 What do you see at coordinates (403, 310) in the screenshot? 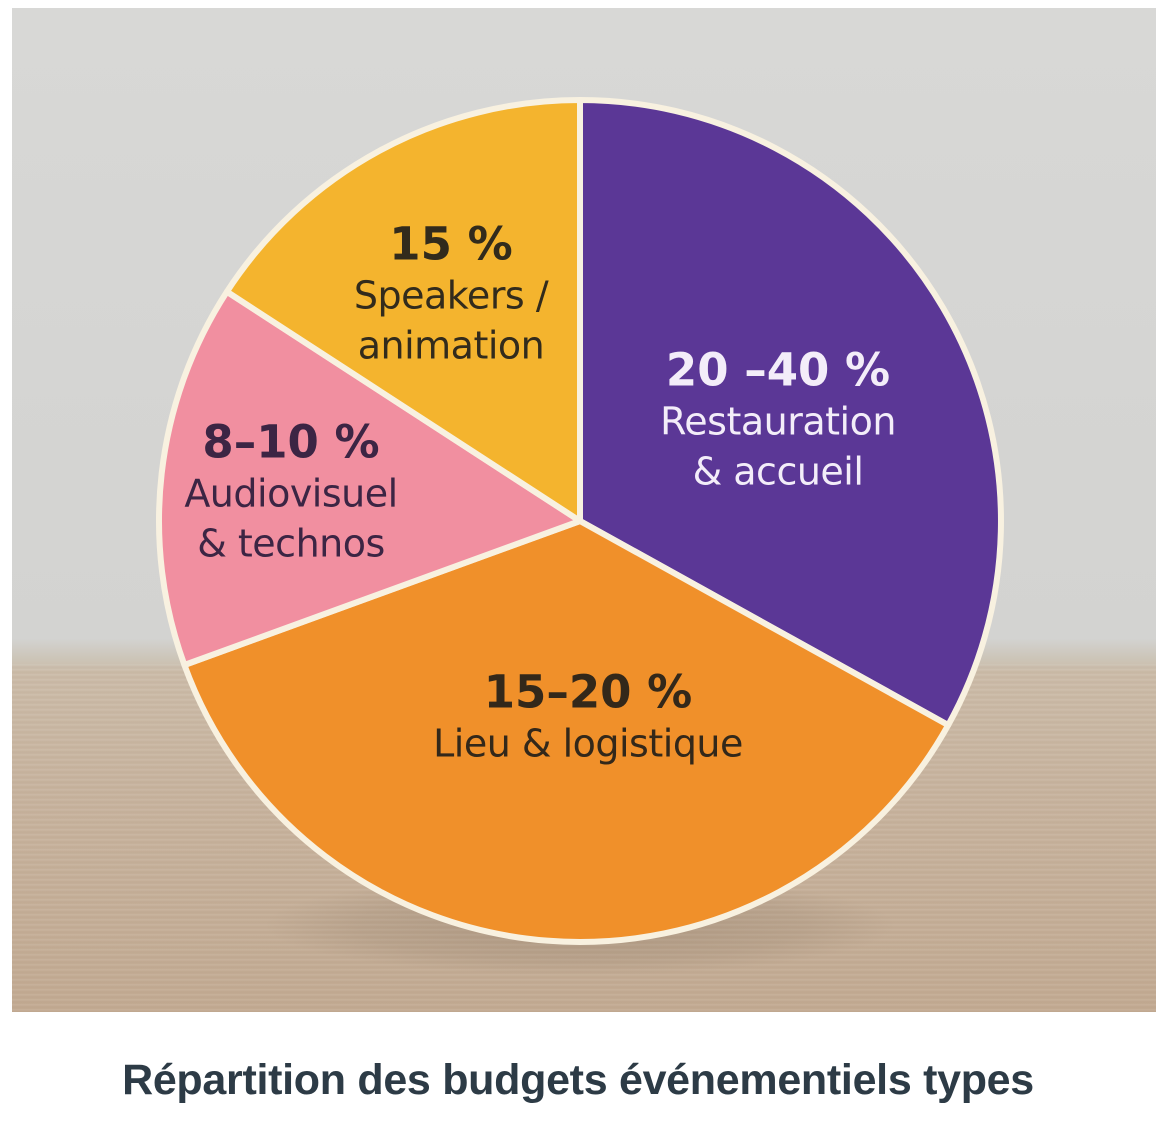
I see `pie-segment-speakers-animation` at bounding box center [403, 310].